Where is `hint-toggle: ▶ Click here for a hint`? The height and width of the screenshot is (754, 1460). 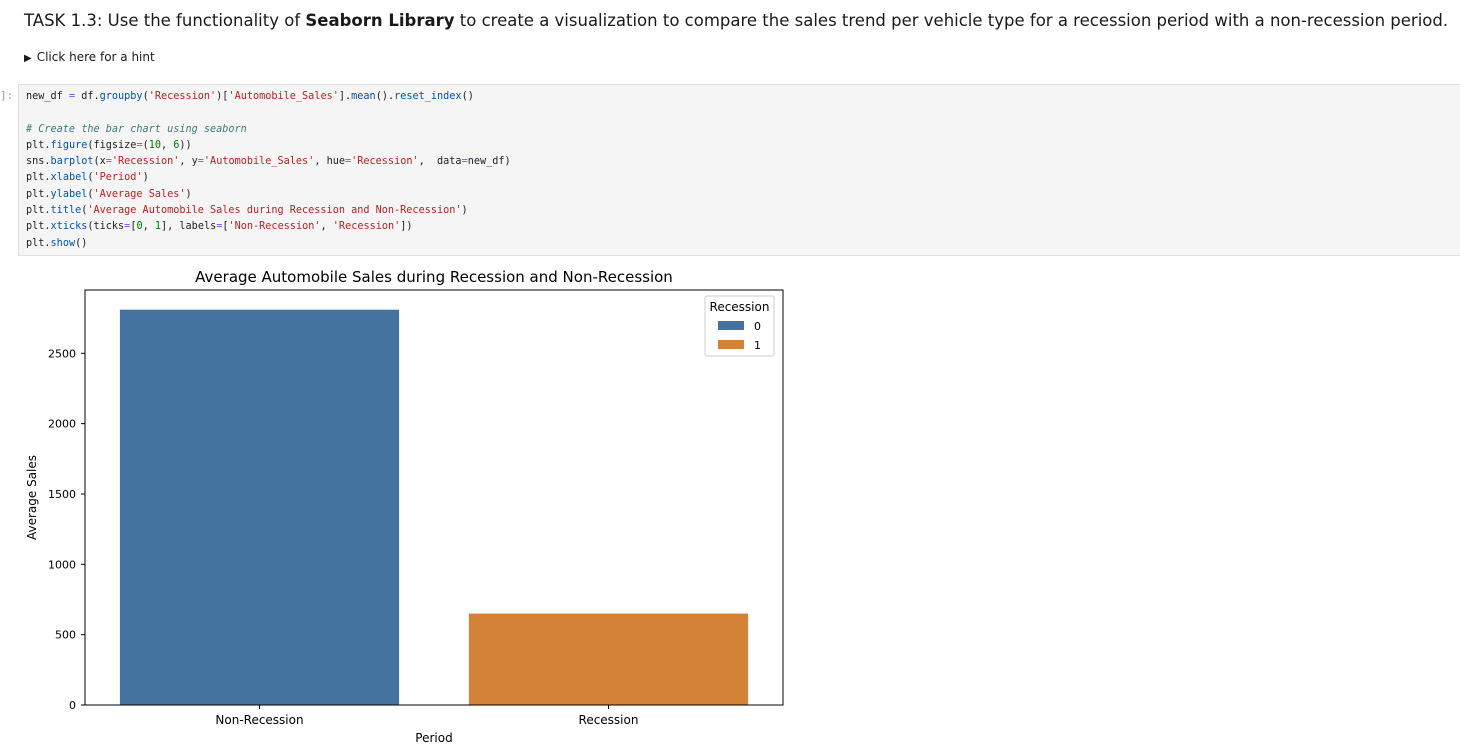
hint-toggle: ▶ Click here for a hint is located at coordinates (89, 58).